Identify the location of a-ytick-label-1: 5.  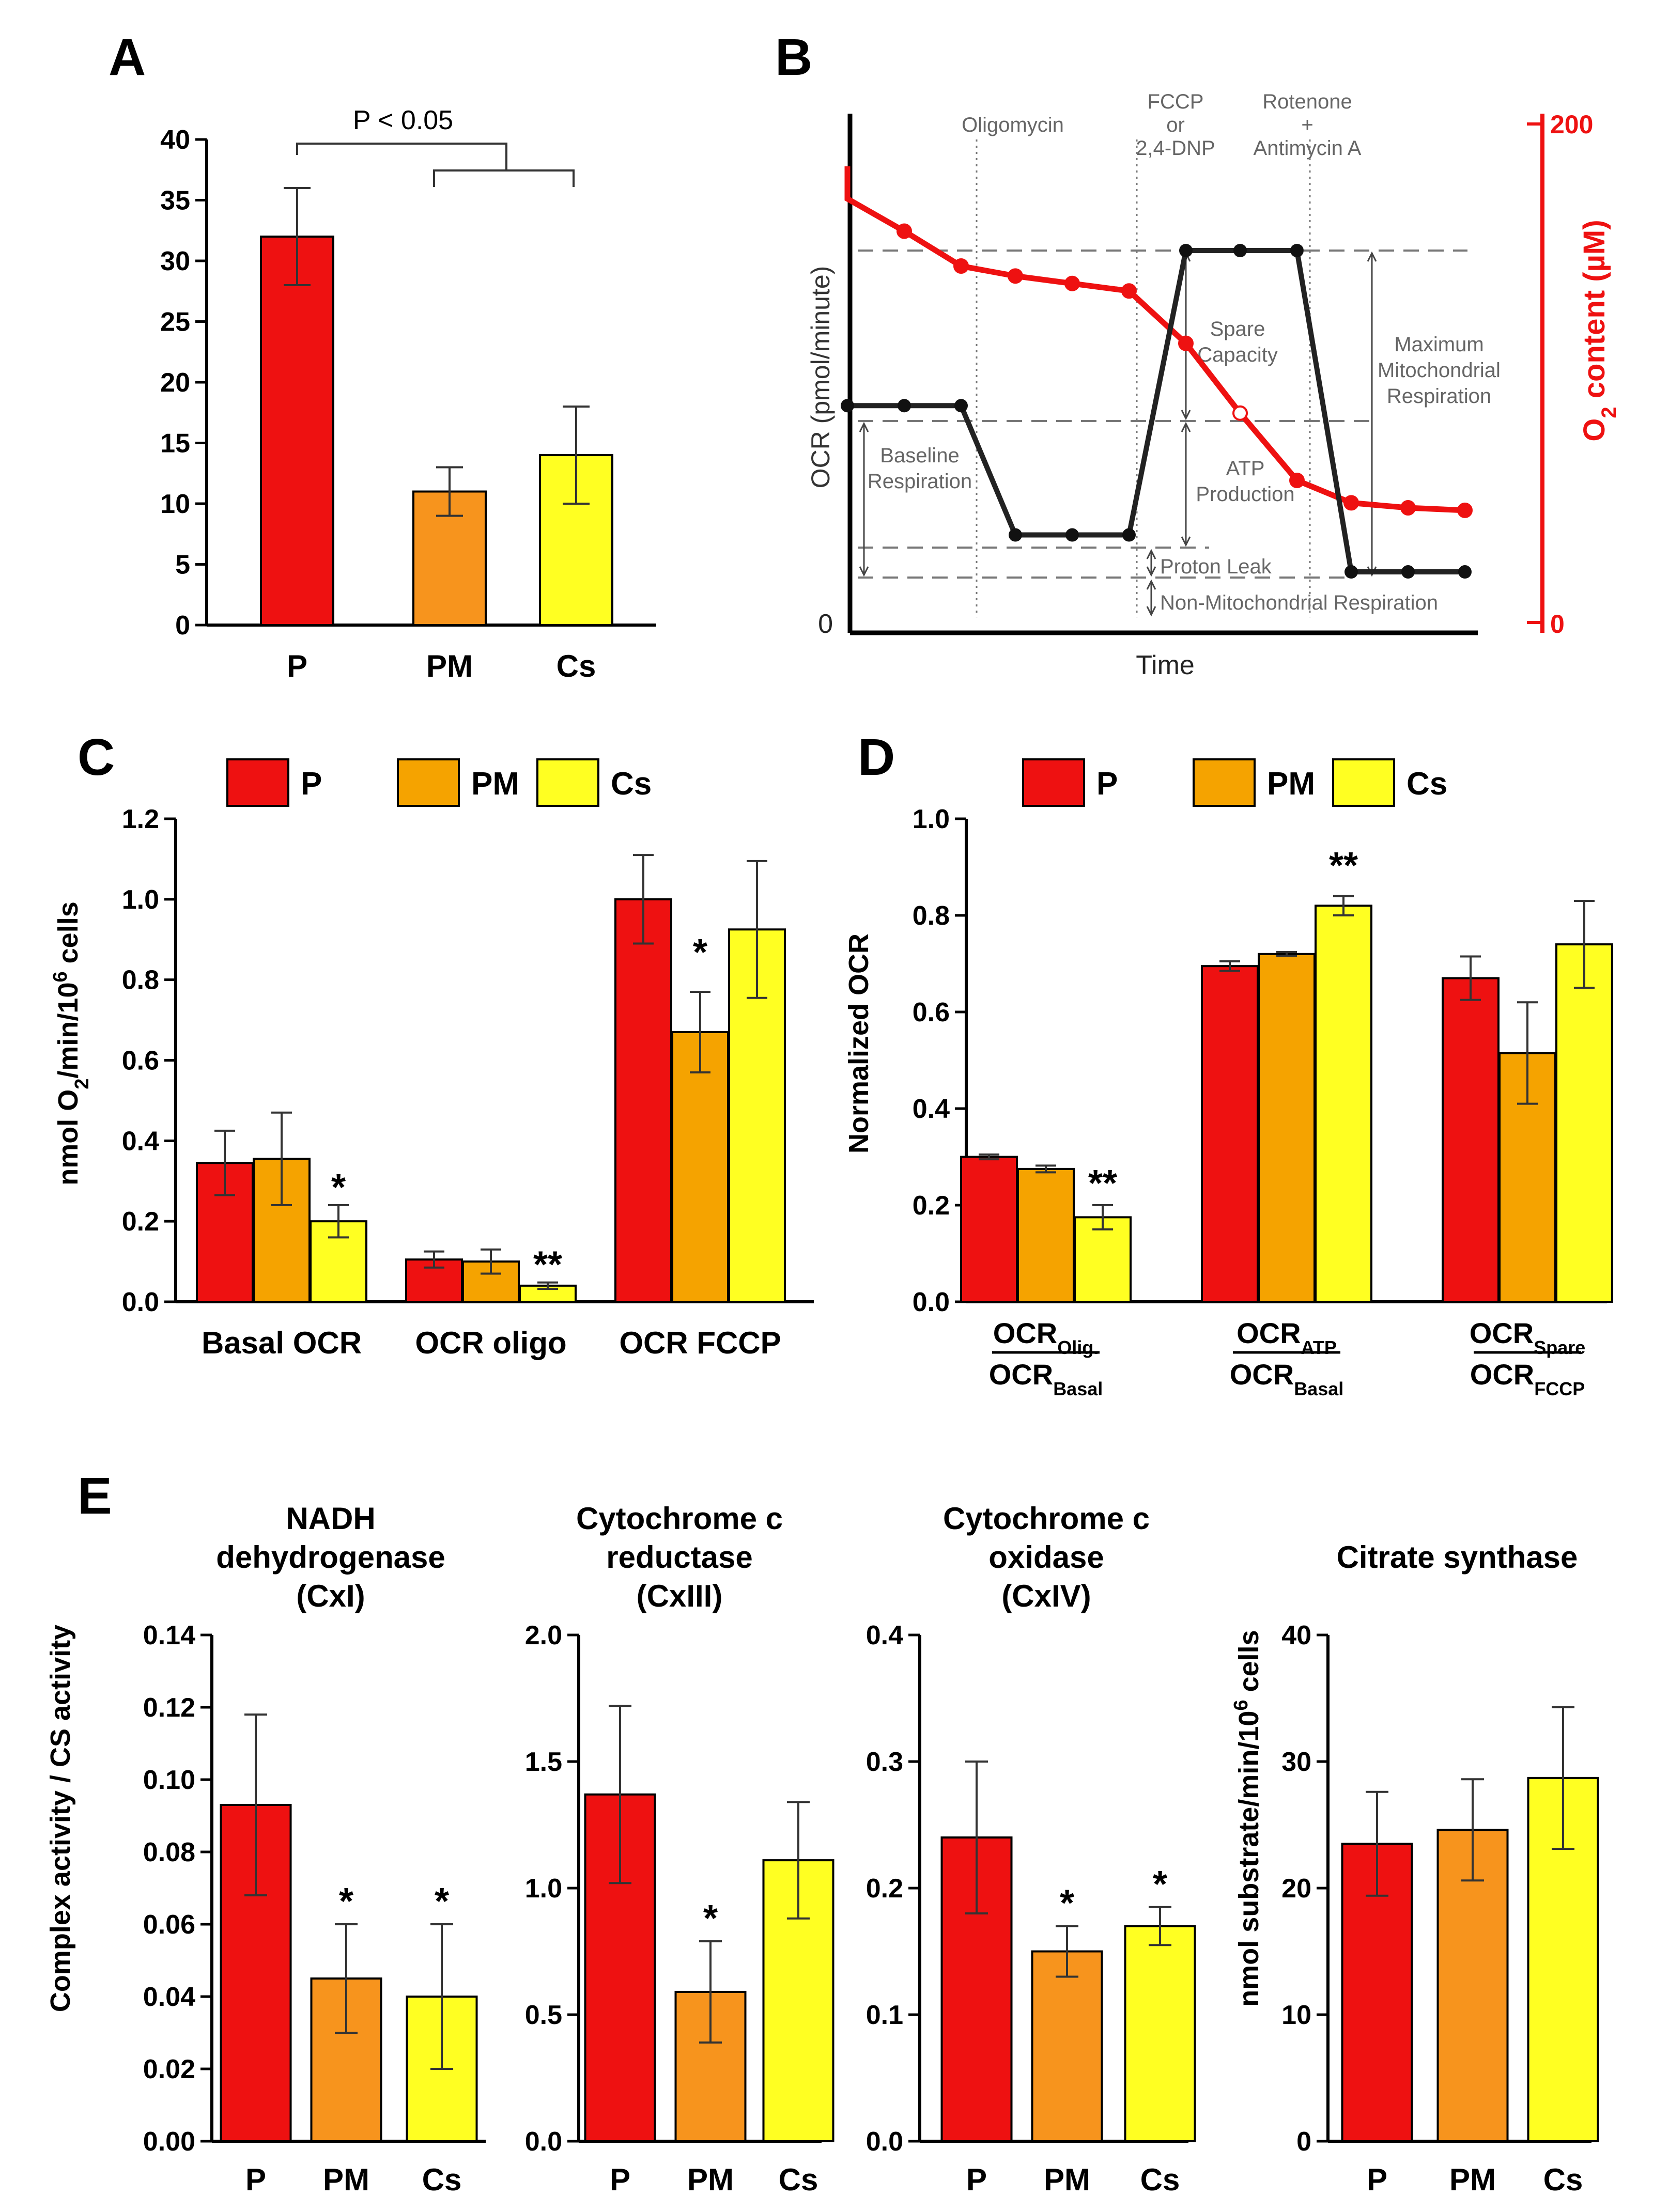
(182, 565).